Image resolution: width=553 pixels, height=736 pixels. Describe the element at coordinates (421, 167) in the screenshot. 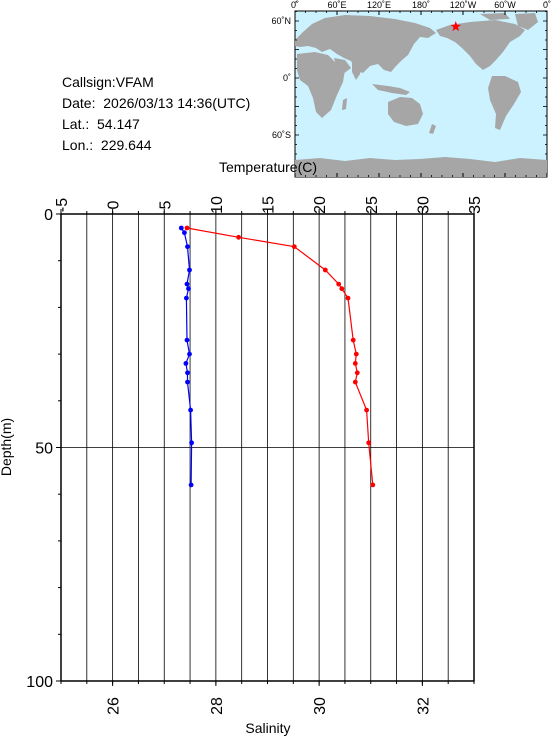

I see `land-antarctica` at that location.